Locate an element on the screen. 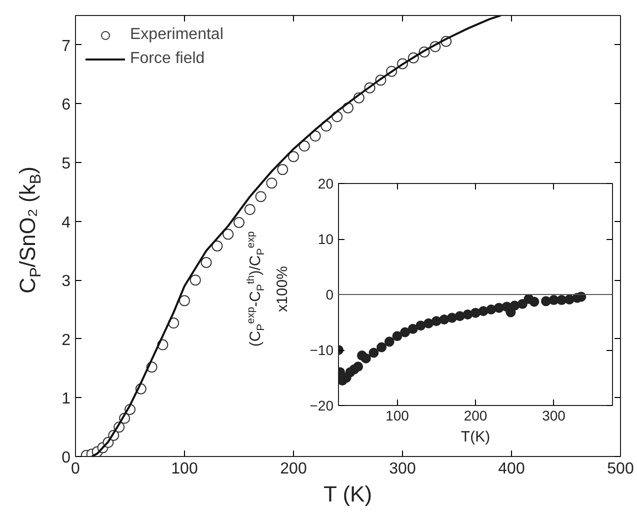  y-tick-label: 4 is located at coordinates (66, 223).